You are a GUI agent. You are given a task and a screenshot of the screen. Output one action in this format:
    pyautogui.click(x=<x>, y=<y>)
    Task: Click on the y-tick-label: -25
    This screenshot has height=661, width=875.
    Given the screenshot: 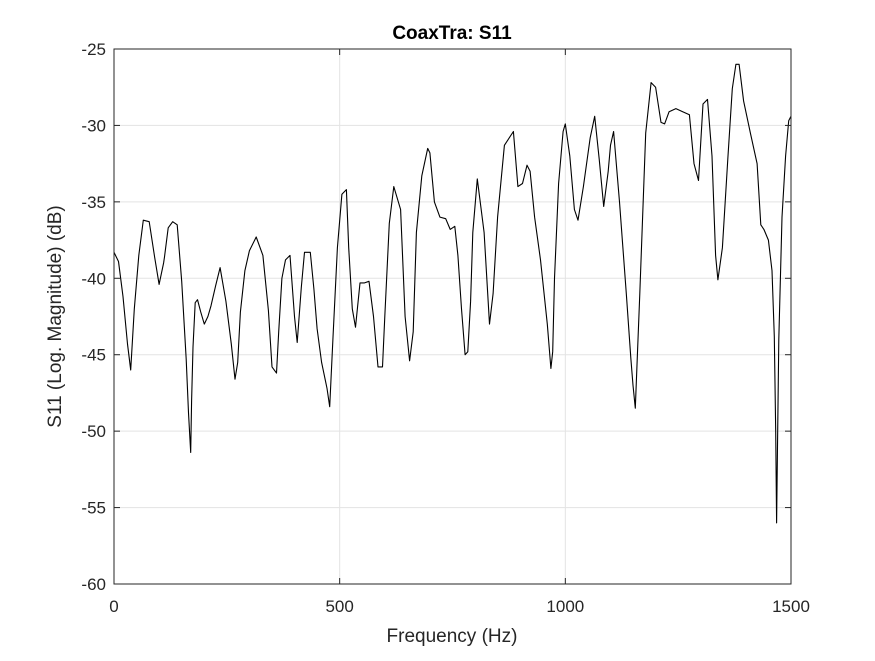 What is the action you would take?
    pyautogui.click(x=93, y=49)
    